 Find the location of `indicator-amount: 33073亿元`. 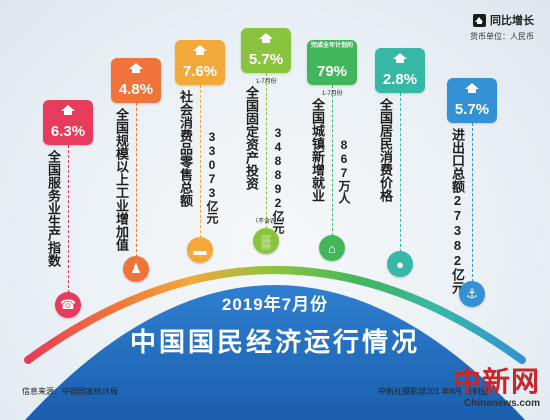

indicator-amount: 33073亿元 is located at coordinates (212, 177).